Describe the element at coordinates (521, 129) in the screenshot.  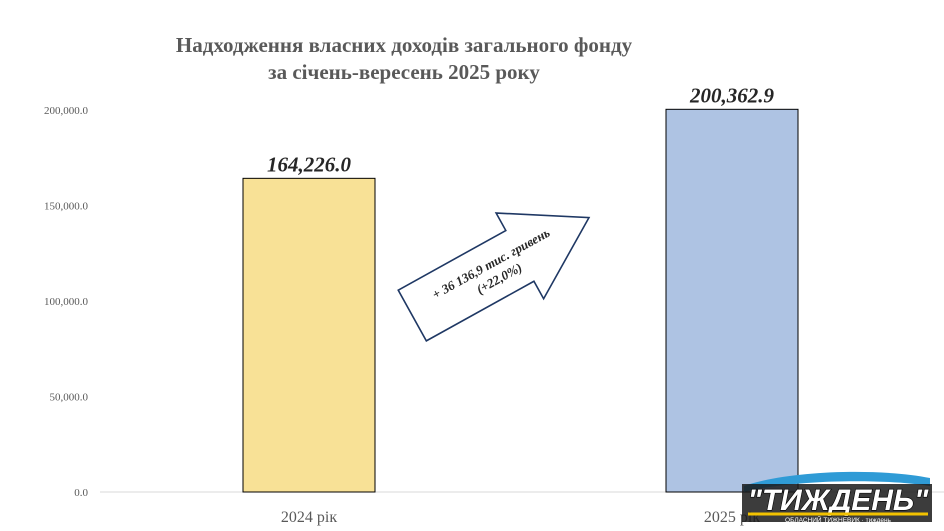
I see `value-labels-group: 164,226.0 200,362.9` at that location.